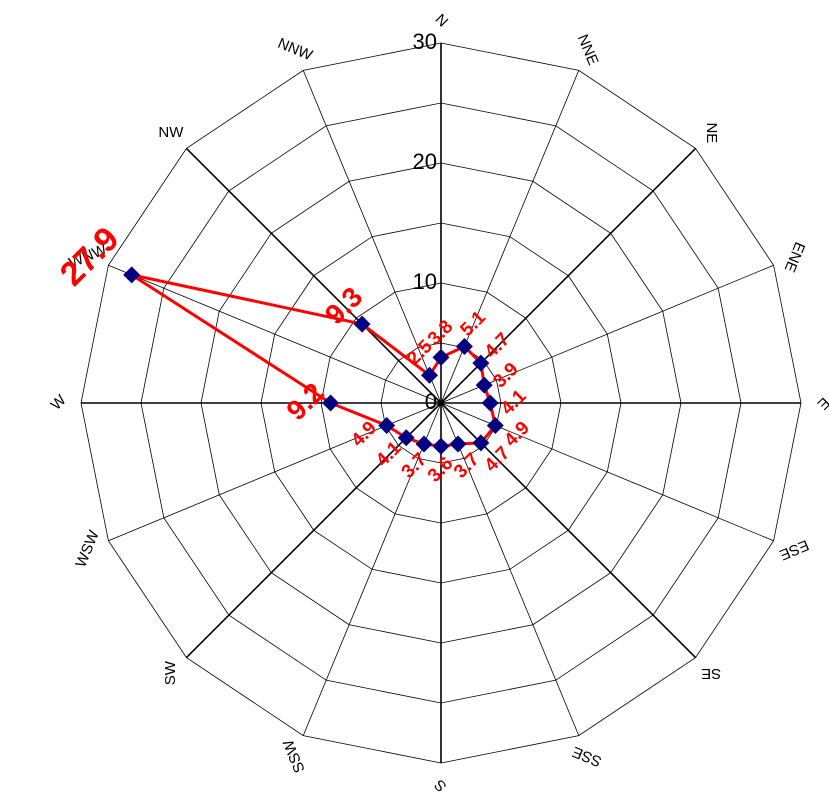  Describe the element at coordinates (440, 785) in the screenshot. I see `direction-label-s: S` at that location.